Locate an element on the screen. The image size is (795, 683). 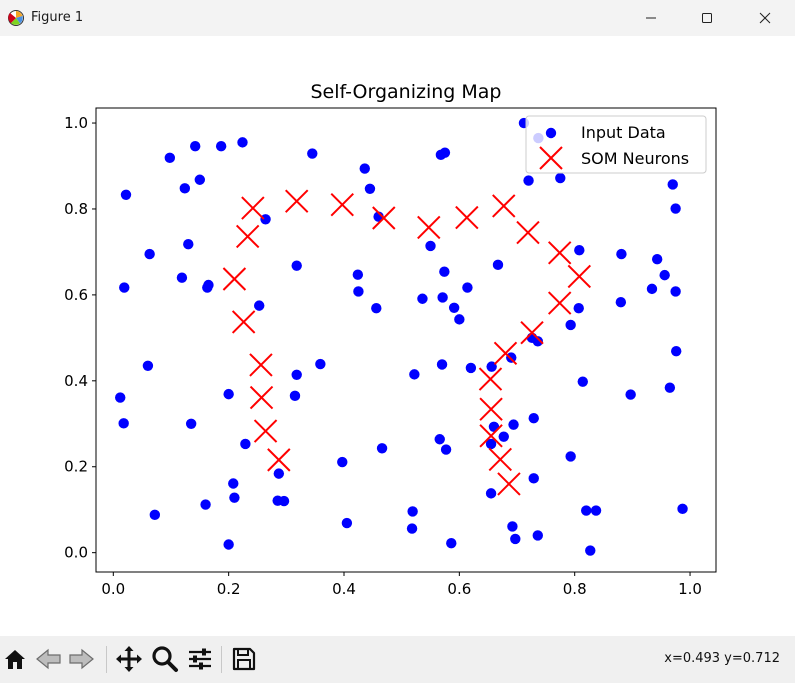
x-tick-label: 0.8 is located at coordinates (575, 589).